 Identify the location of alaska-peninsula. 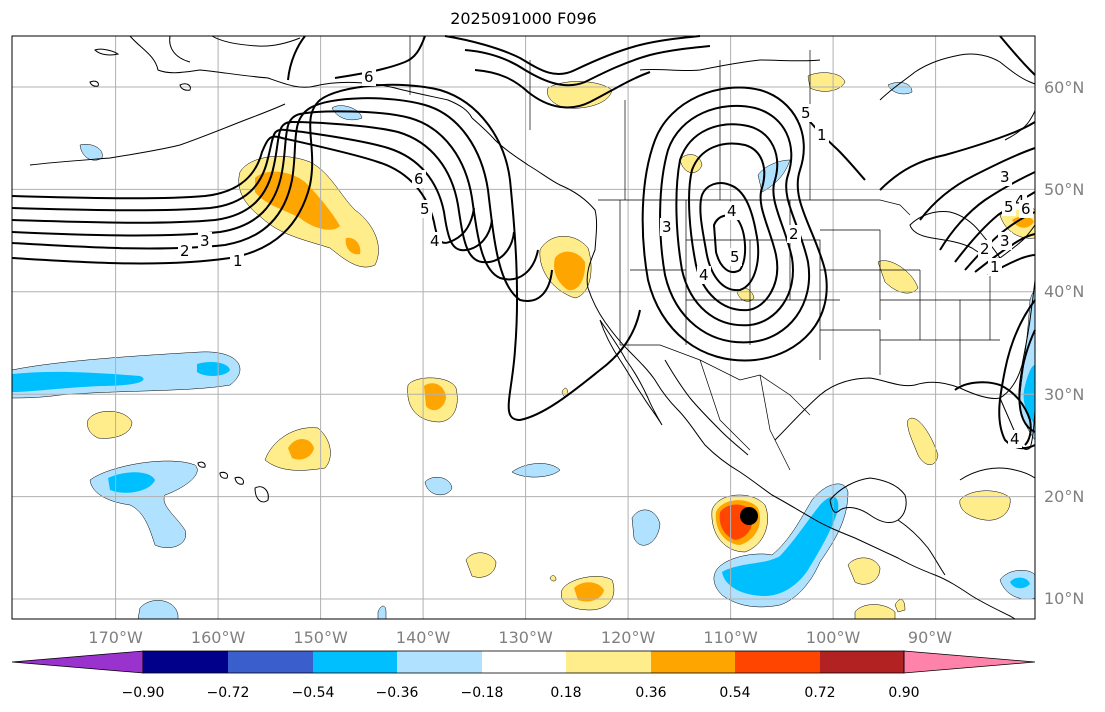
(256, 41).